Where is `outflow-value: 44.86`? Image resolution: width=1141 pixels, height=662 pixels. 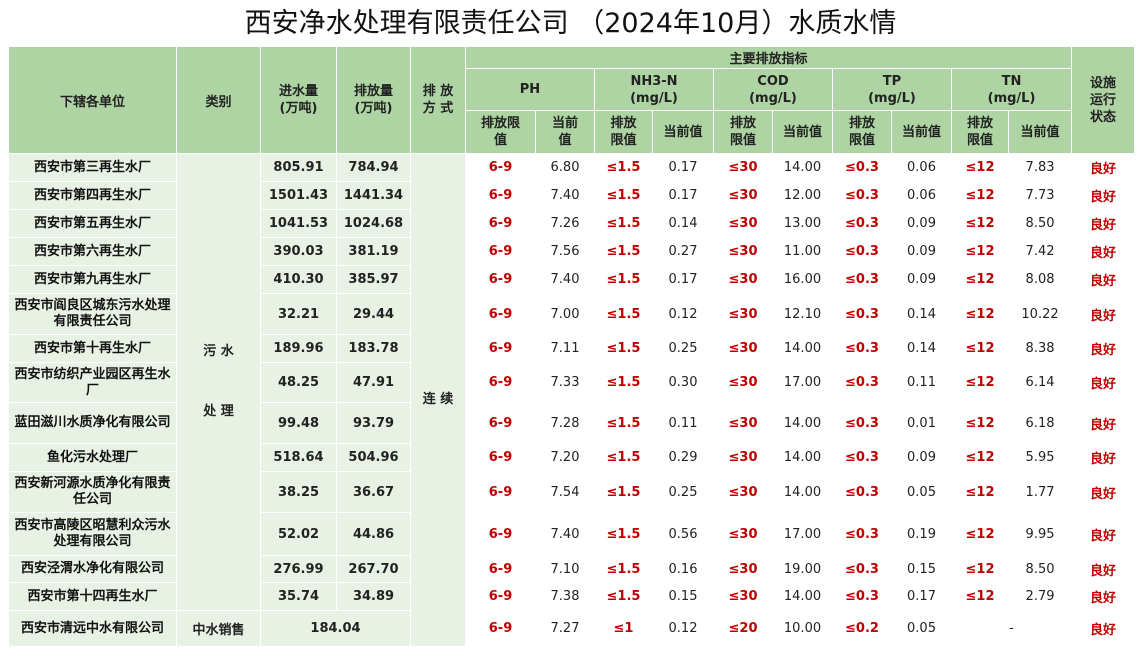
outflow-value: 44.86 is located at coordinates (373, 534).